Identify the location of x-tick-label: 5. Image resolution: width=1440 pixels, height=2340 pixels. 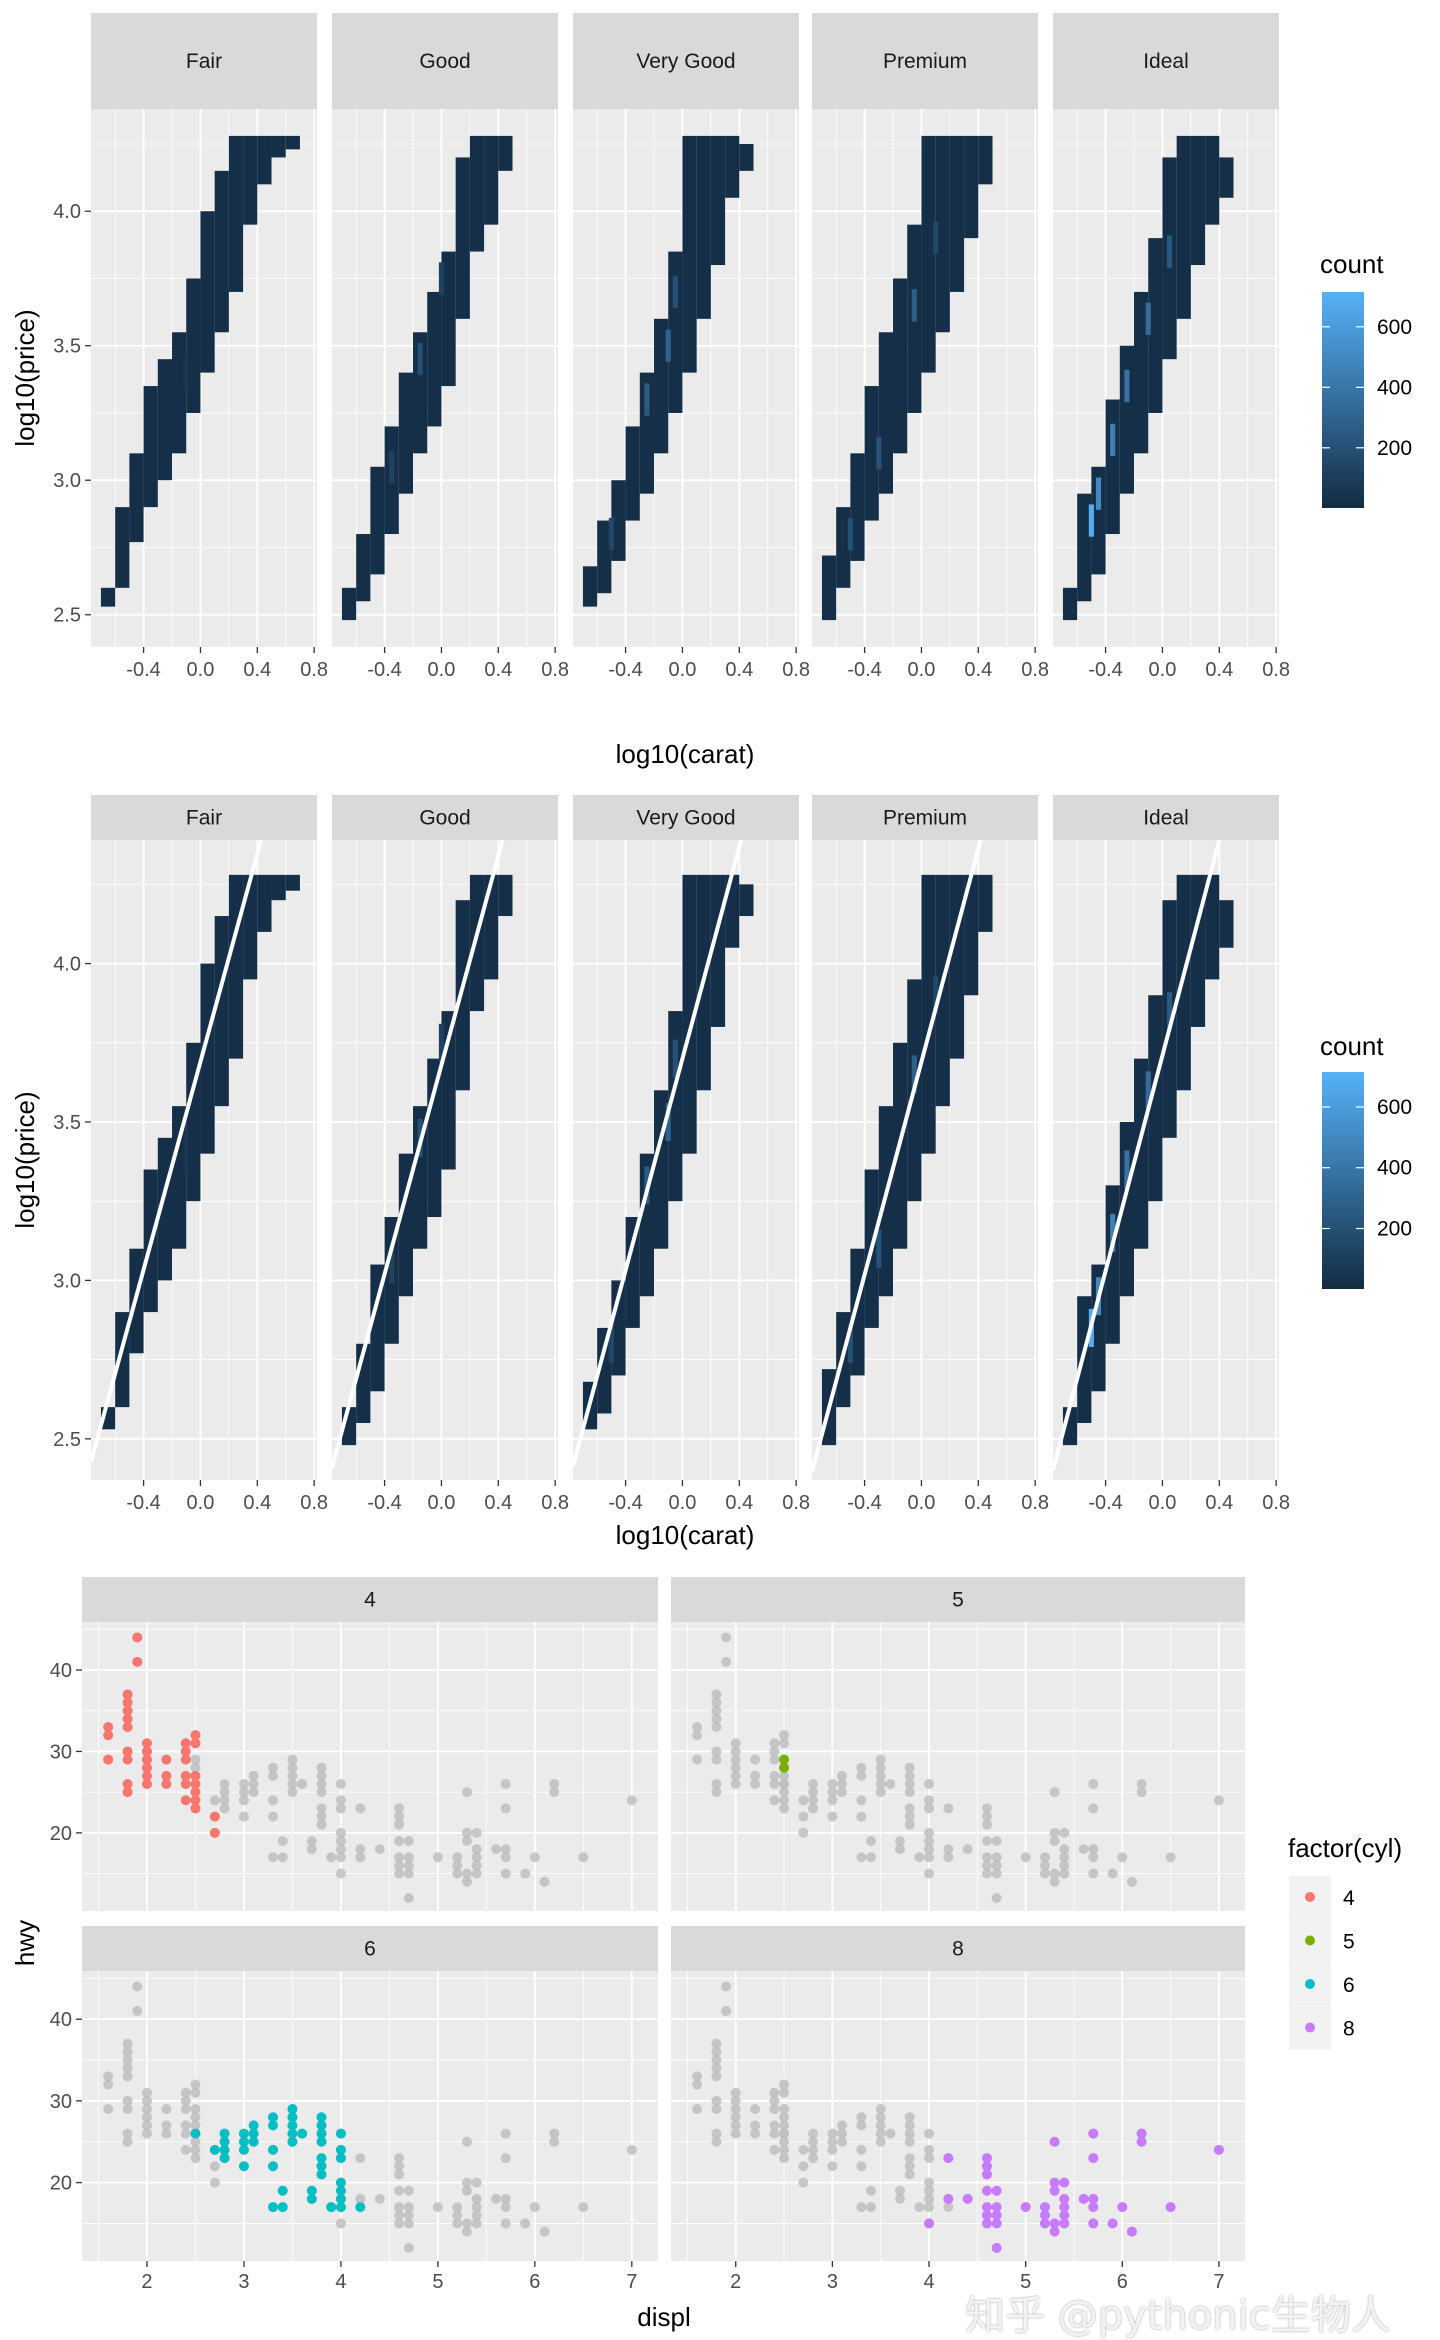
(1025, 2282).